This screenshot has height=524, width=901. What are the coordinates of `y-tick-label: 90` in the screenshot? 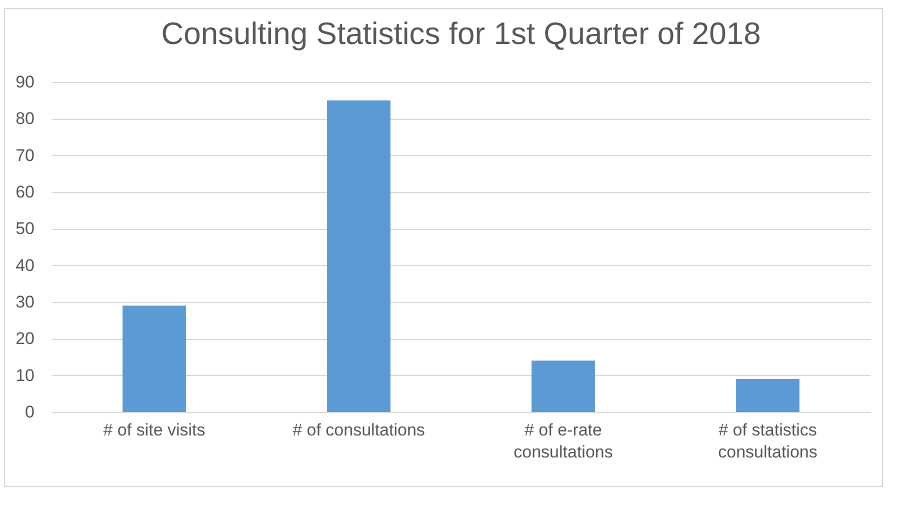 It's located at (25, 82).